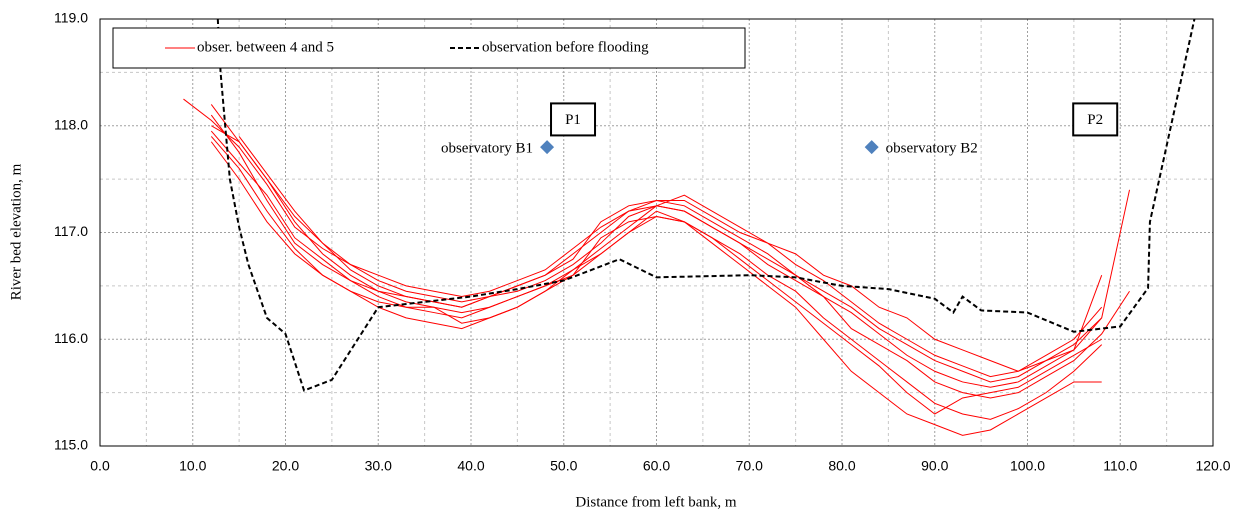  What do you see at coordinates (470, 466) in the screenshot?
I see `x-tick-label: 40.0` at bounding box center [470, 466].